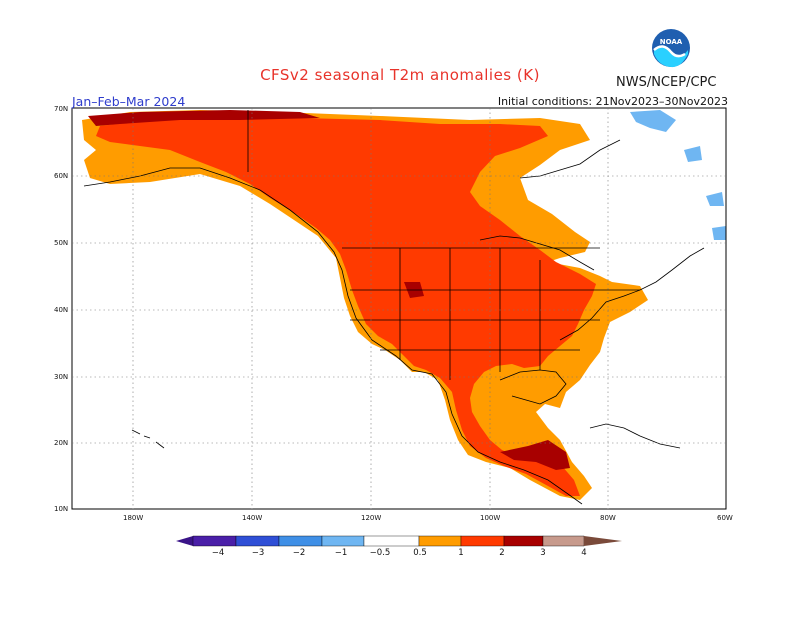  Describe the element at coordinates (61, 377) in the screenshot. I see `lat-label: 30N` at that location.